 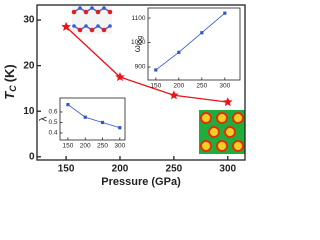 I want to click on y-axis-label-main: T, so click(x=9, y=95).